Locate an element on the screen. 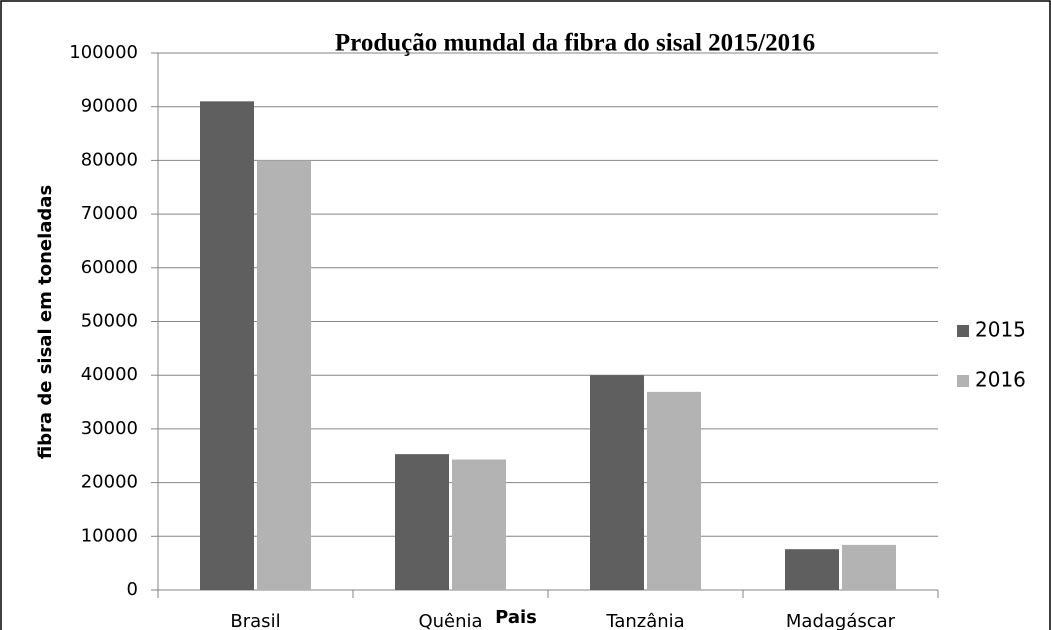 Image resolution: width=1051 pixels, height=630 pixels. x-tick-label: Quênia is located at coordinates (450, 620).